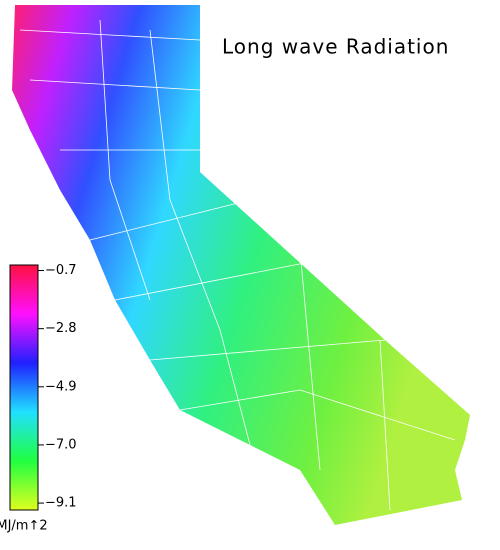  I want to click on colorbar-tick-label: −7.0, so click(61, 444).